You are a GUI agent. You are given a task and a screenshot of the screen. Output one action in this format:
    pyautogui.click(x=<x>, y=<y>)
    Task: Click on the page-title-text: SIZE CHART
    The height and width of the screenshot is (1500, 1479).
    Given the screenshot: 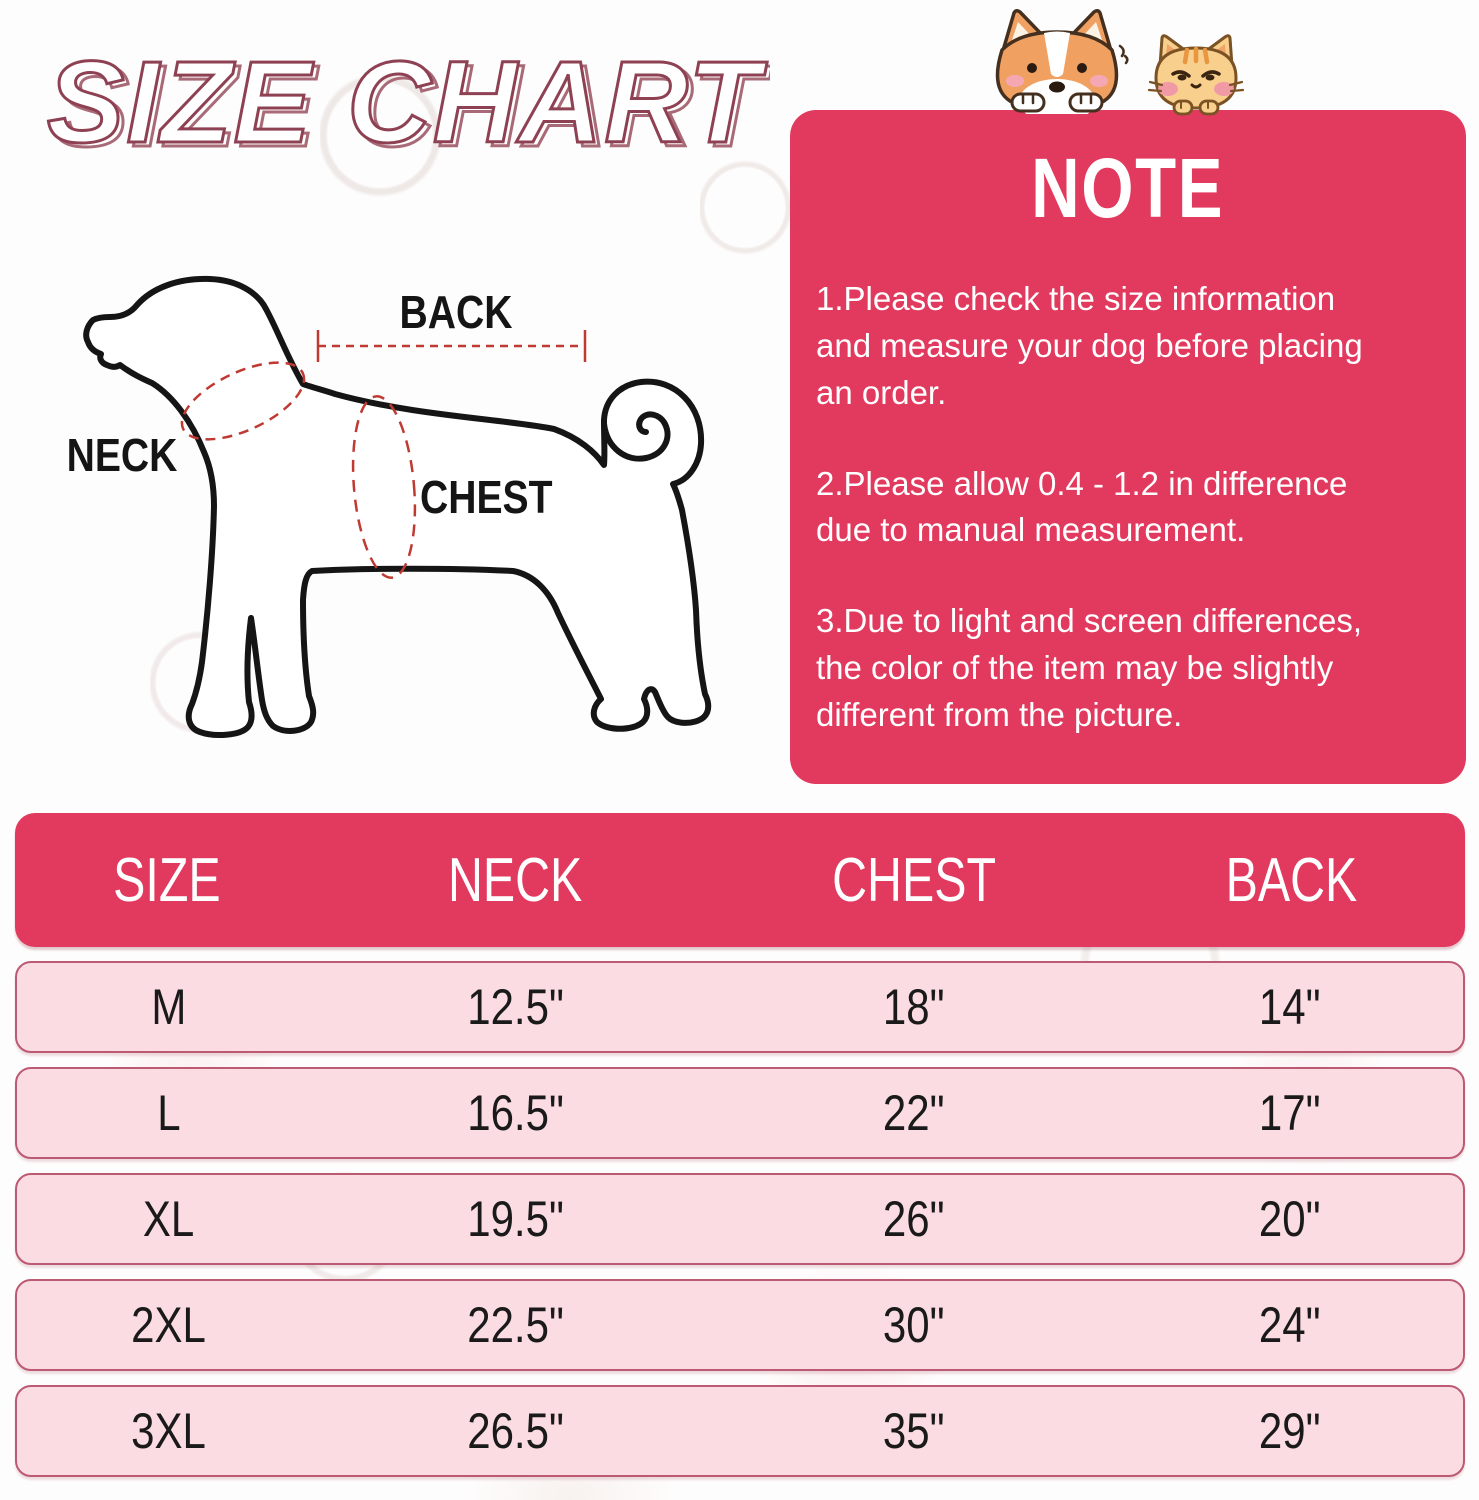 What is the action you would take?
    pyautogui.click(x=407, y=102)
    